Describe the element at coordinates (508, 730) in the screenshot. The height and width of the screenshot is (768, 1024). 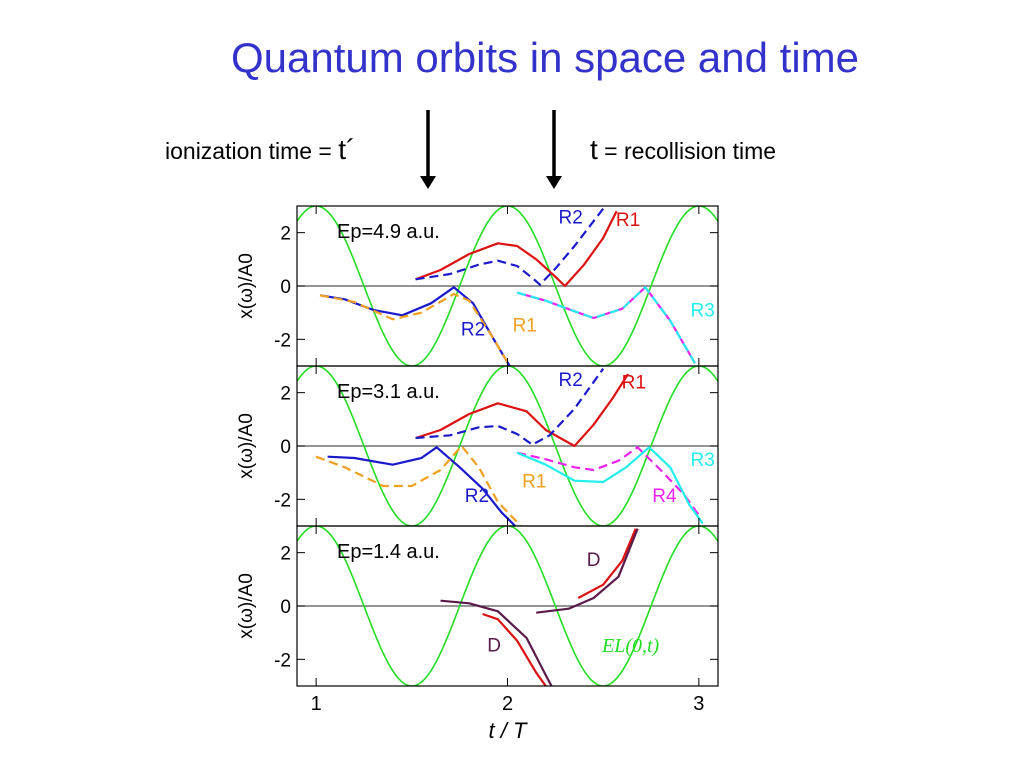
I see `x-axis-label: t / T` at that location.